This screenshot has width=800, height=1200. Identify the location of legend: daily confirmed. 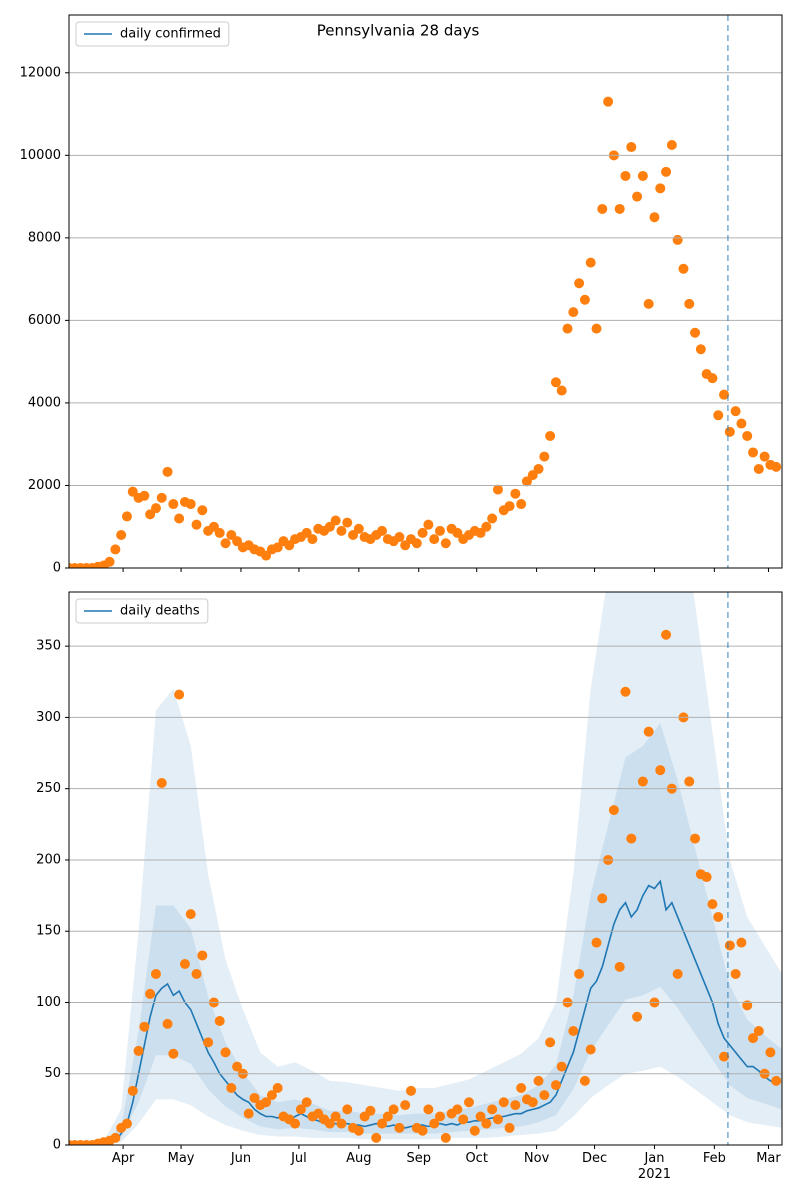
(152, 34).